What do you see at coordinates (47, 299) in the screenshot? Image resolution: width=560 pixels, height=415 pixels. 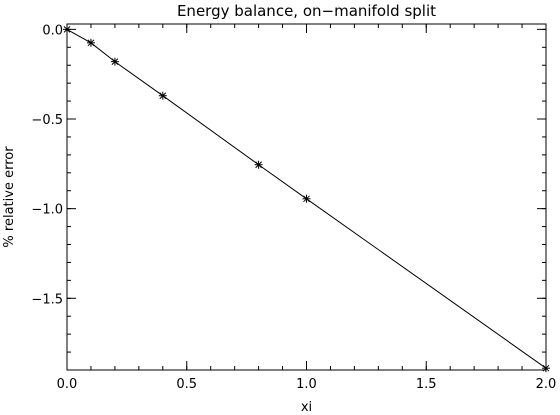 I see `y-tick-label: −1.5` at bounding box center [47, 299].